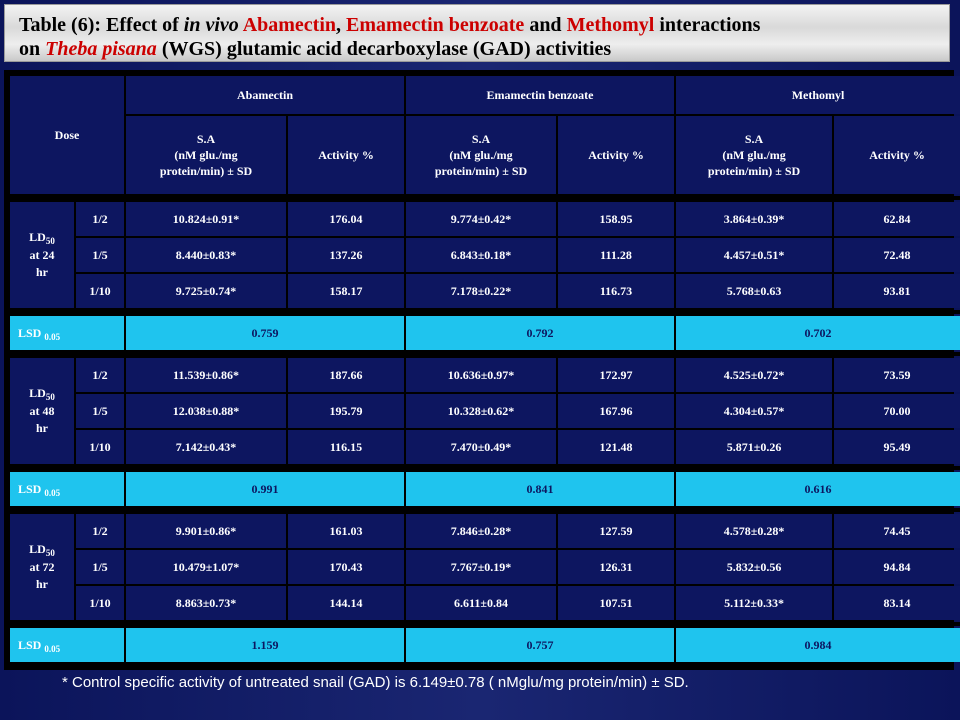 Image resolution: width=960 pixels, height=720 pixels. I want to click on time-label: LD50 at 24 hr, so click(42, 255).